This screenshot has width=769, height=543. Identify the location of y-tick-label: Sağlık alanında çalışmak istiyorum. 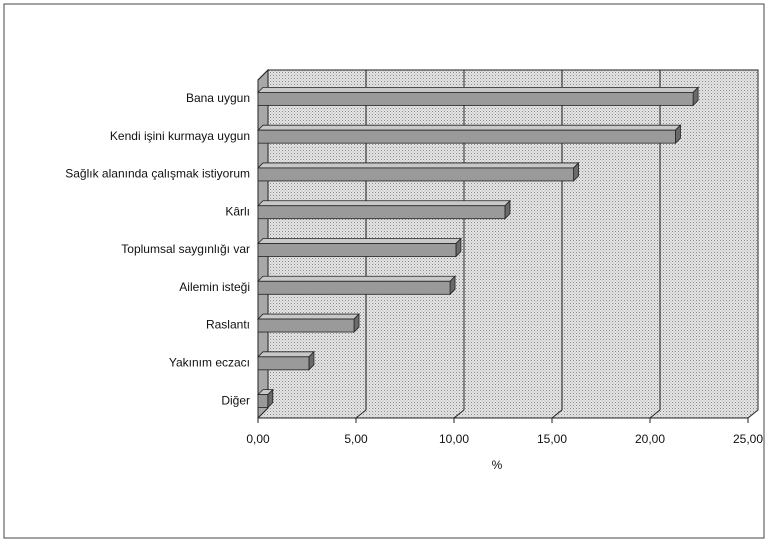
(157, 174).